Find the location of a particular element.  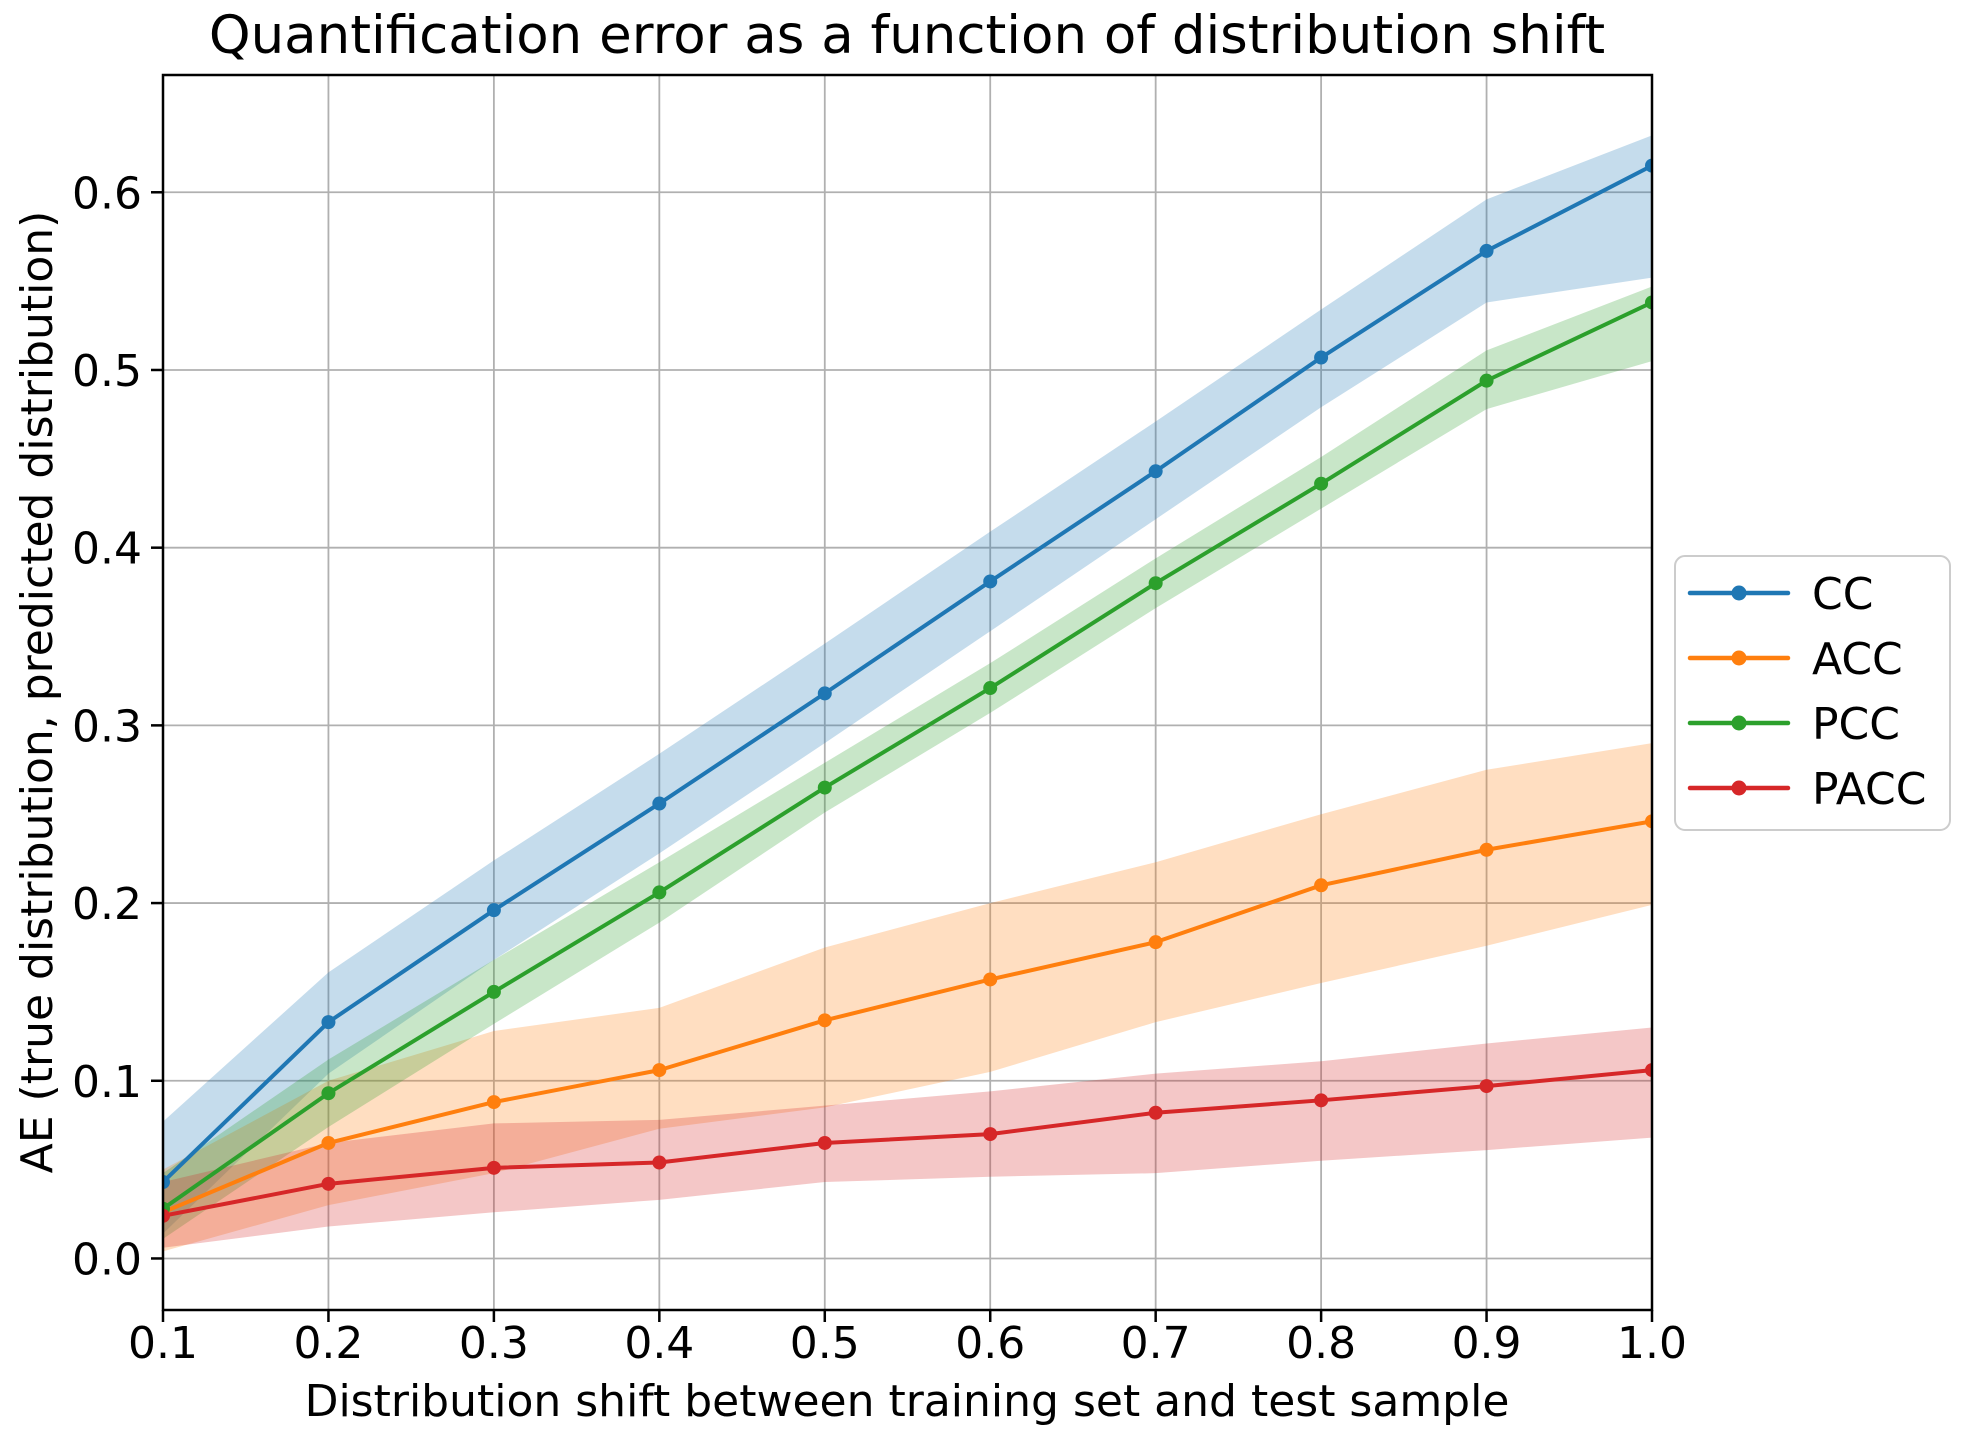

x-tick-label: 0.3 is located at coordinates (494, 1343).